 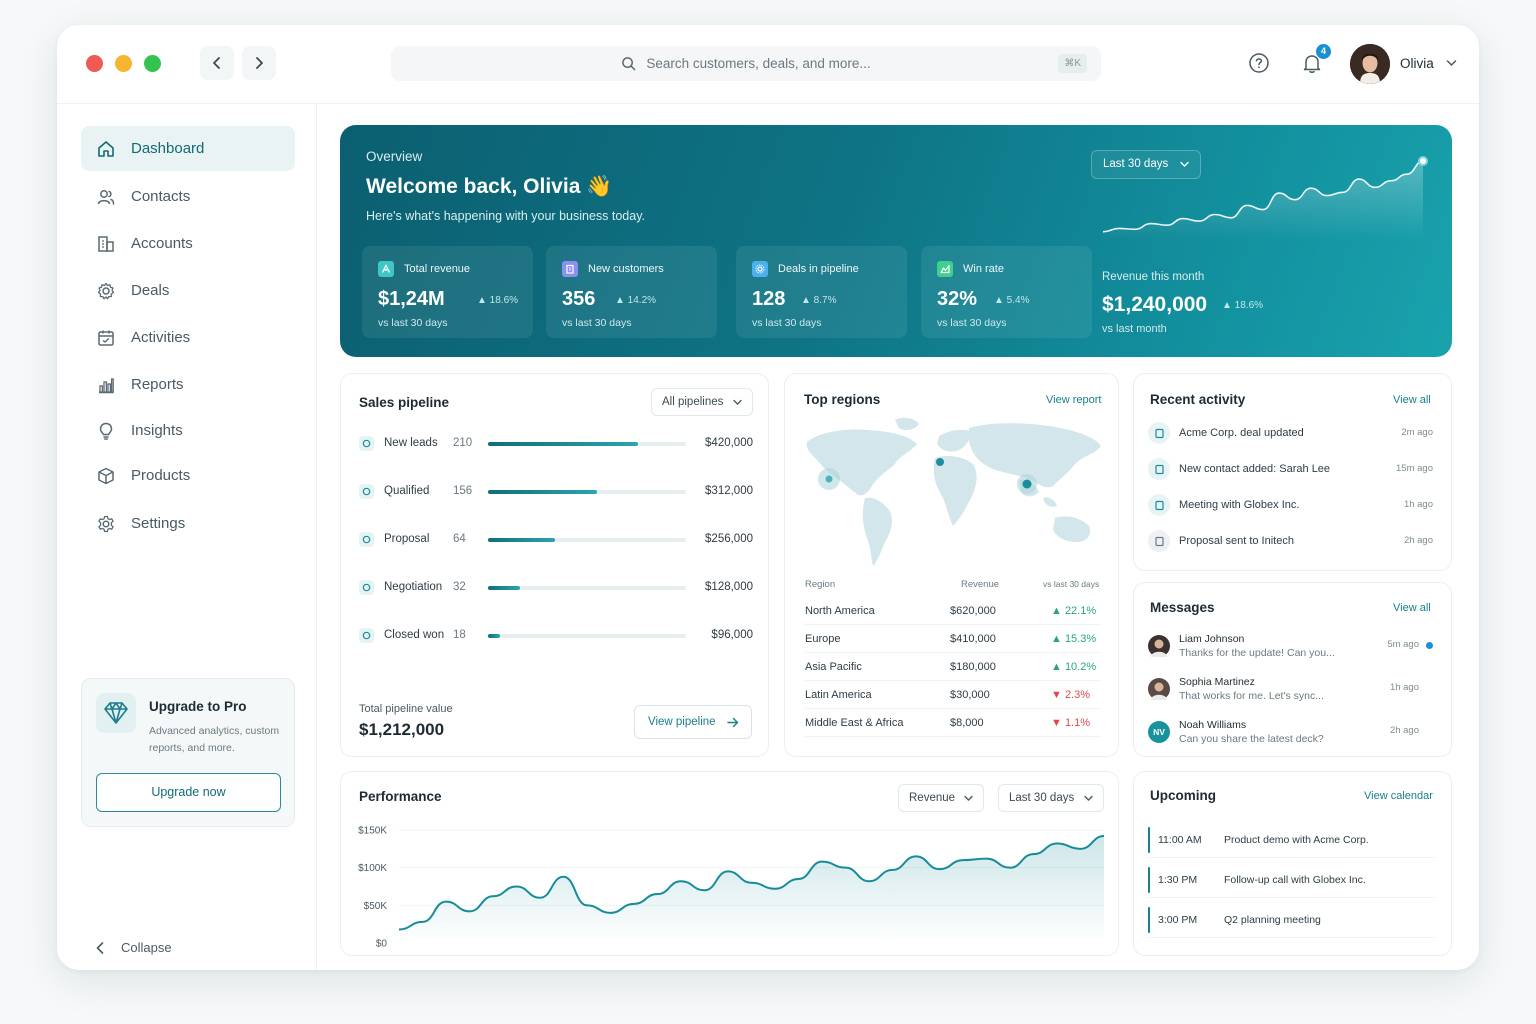 What do you see at coordinates (188, 337) in the screenshot?
I see `sidebar-item-activities: Activities` at bounding box center [188, 337].